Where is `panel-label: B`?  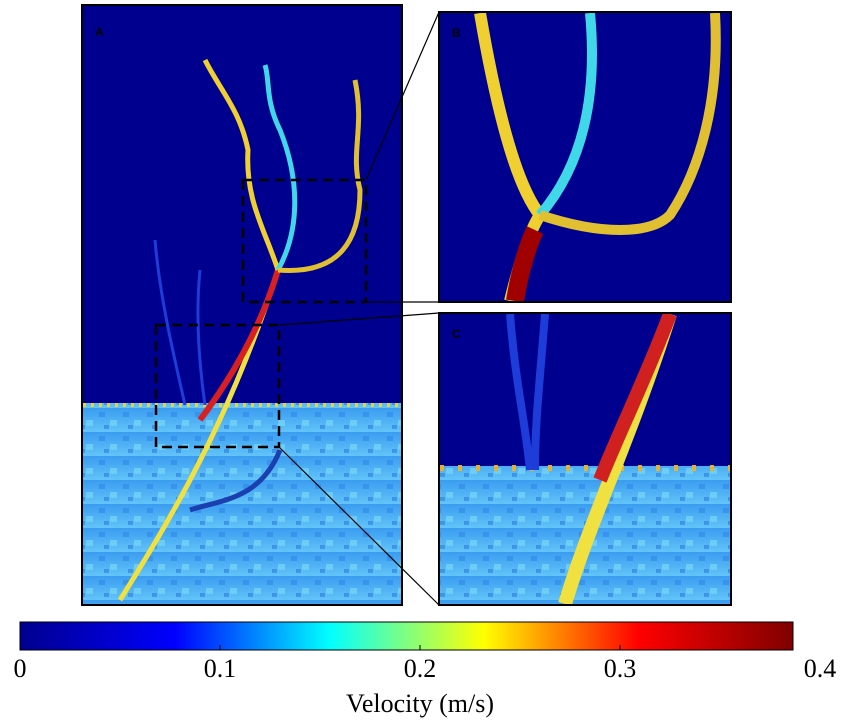
panel-label: B is located at coordinates (456, 33).